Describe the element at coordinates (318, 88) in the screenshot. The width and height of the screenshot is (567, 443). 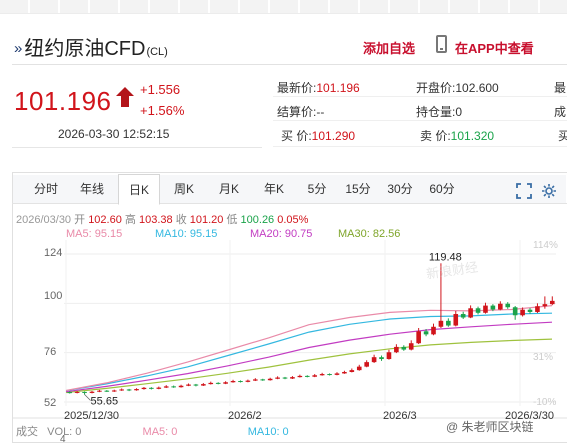
I see `latest-price-field: 最新价:101.196` at that location.